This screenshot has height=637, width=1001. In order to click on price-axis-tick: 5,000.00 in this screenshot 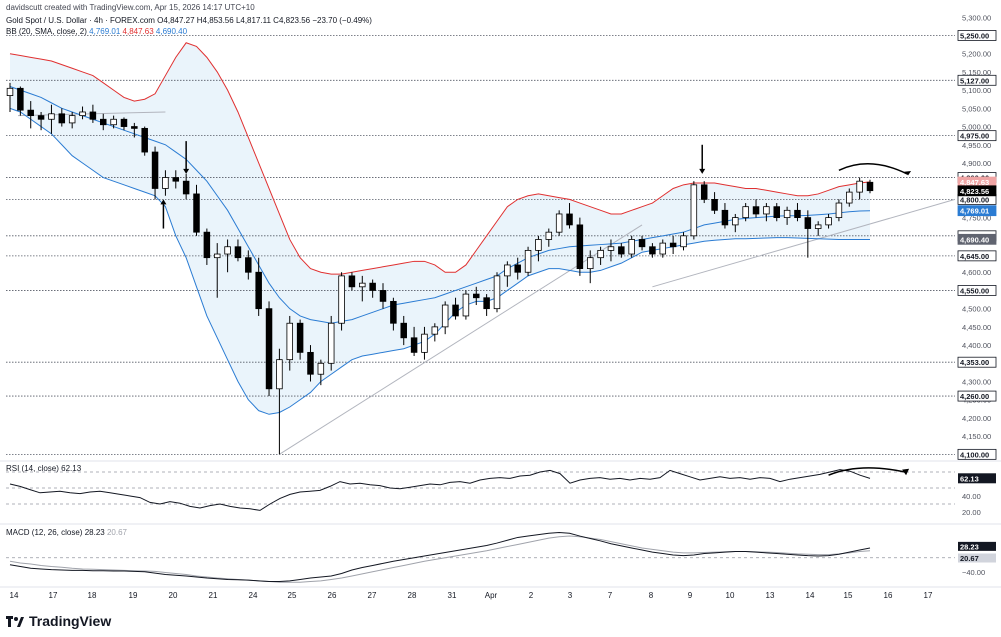, I will do `click(976, 127)`.